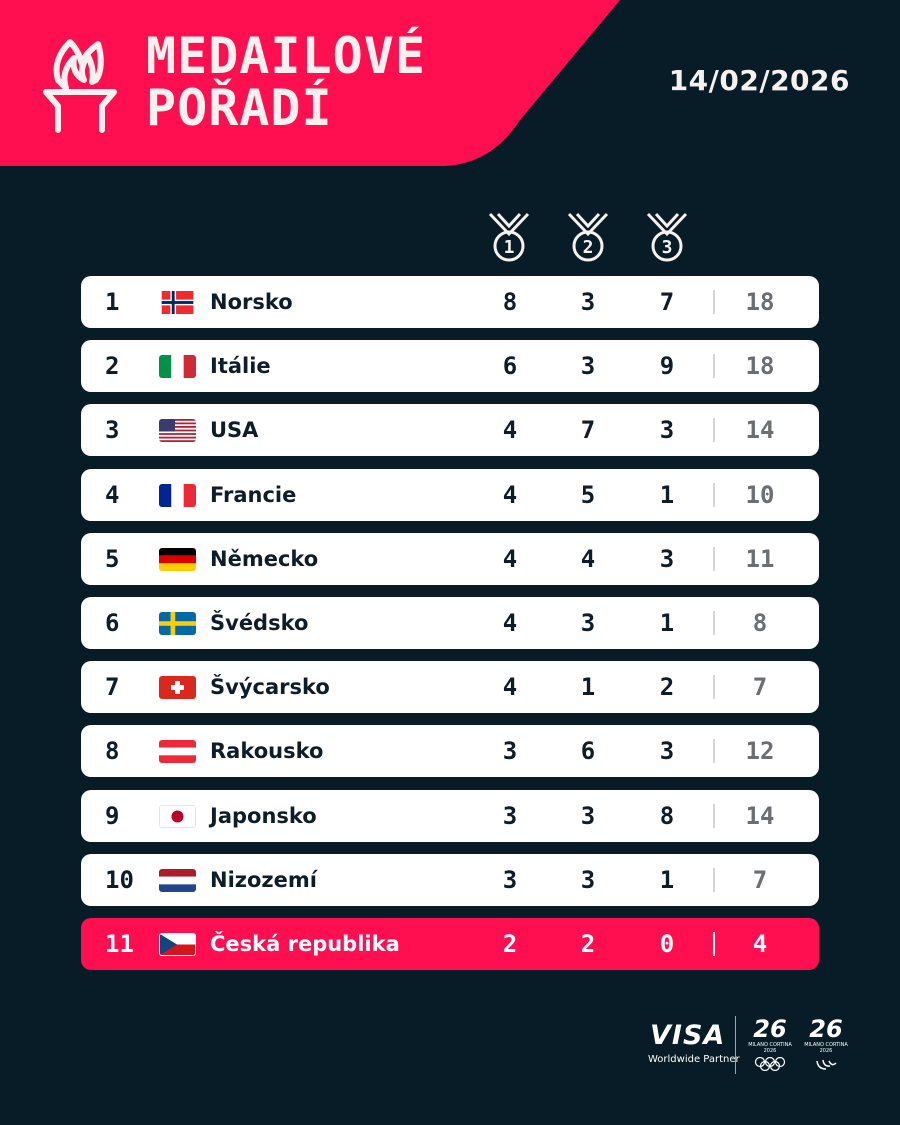 This screenshot has height=1125, width=900. Describe the element at coordinates (450, 751) in the screenshot. I see `table-row: 8 Rakousko 3 6 3 12` at that location.